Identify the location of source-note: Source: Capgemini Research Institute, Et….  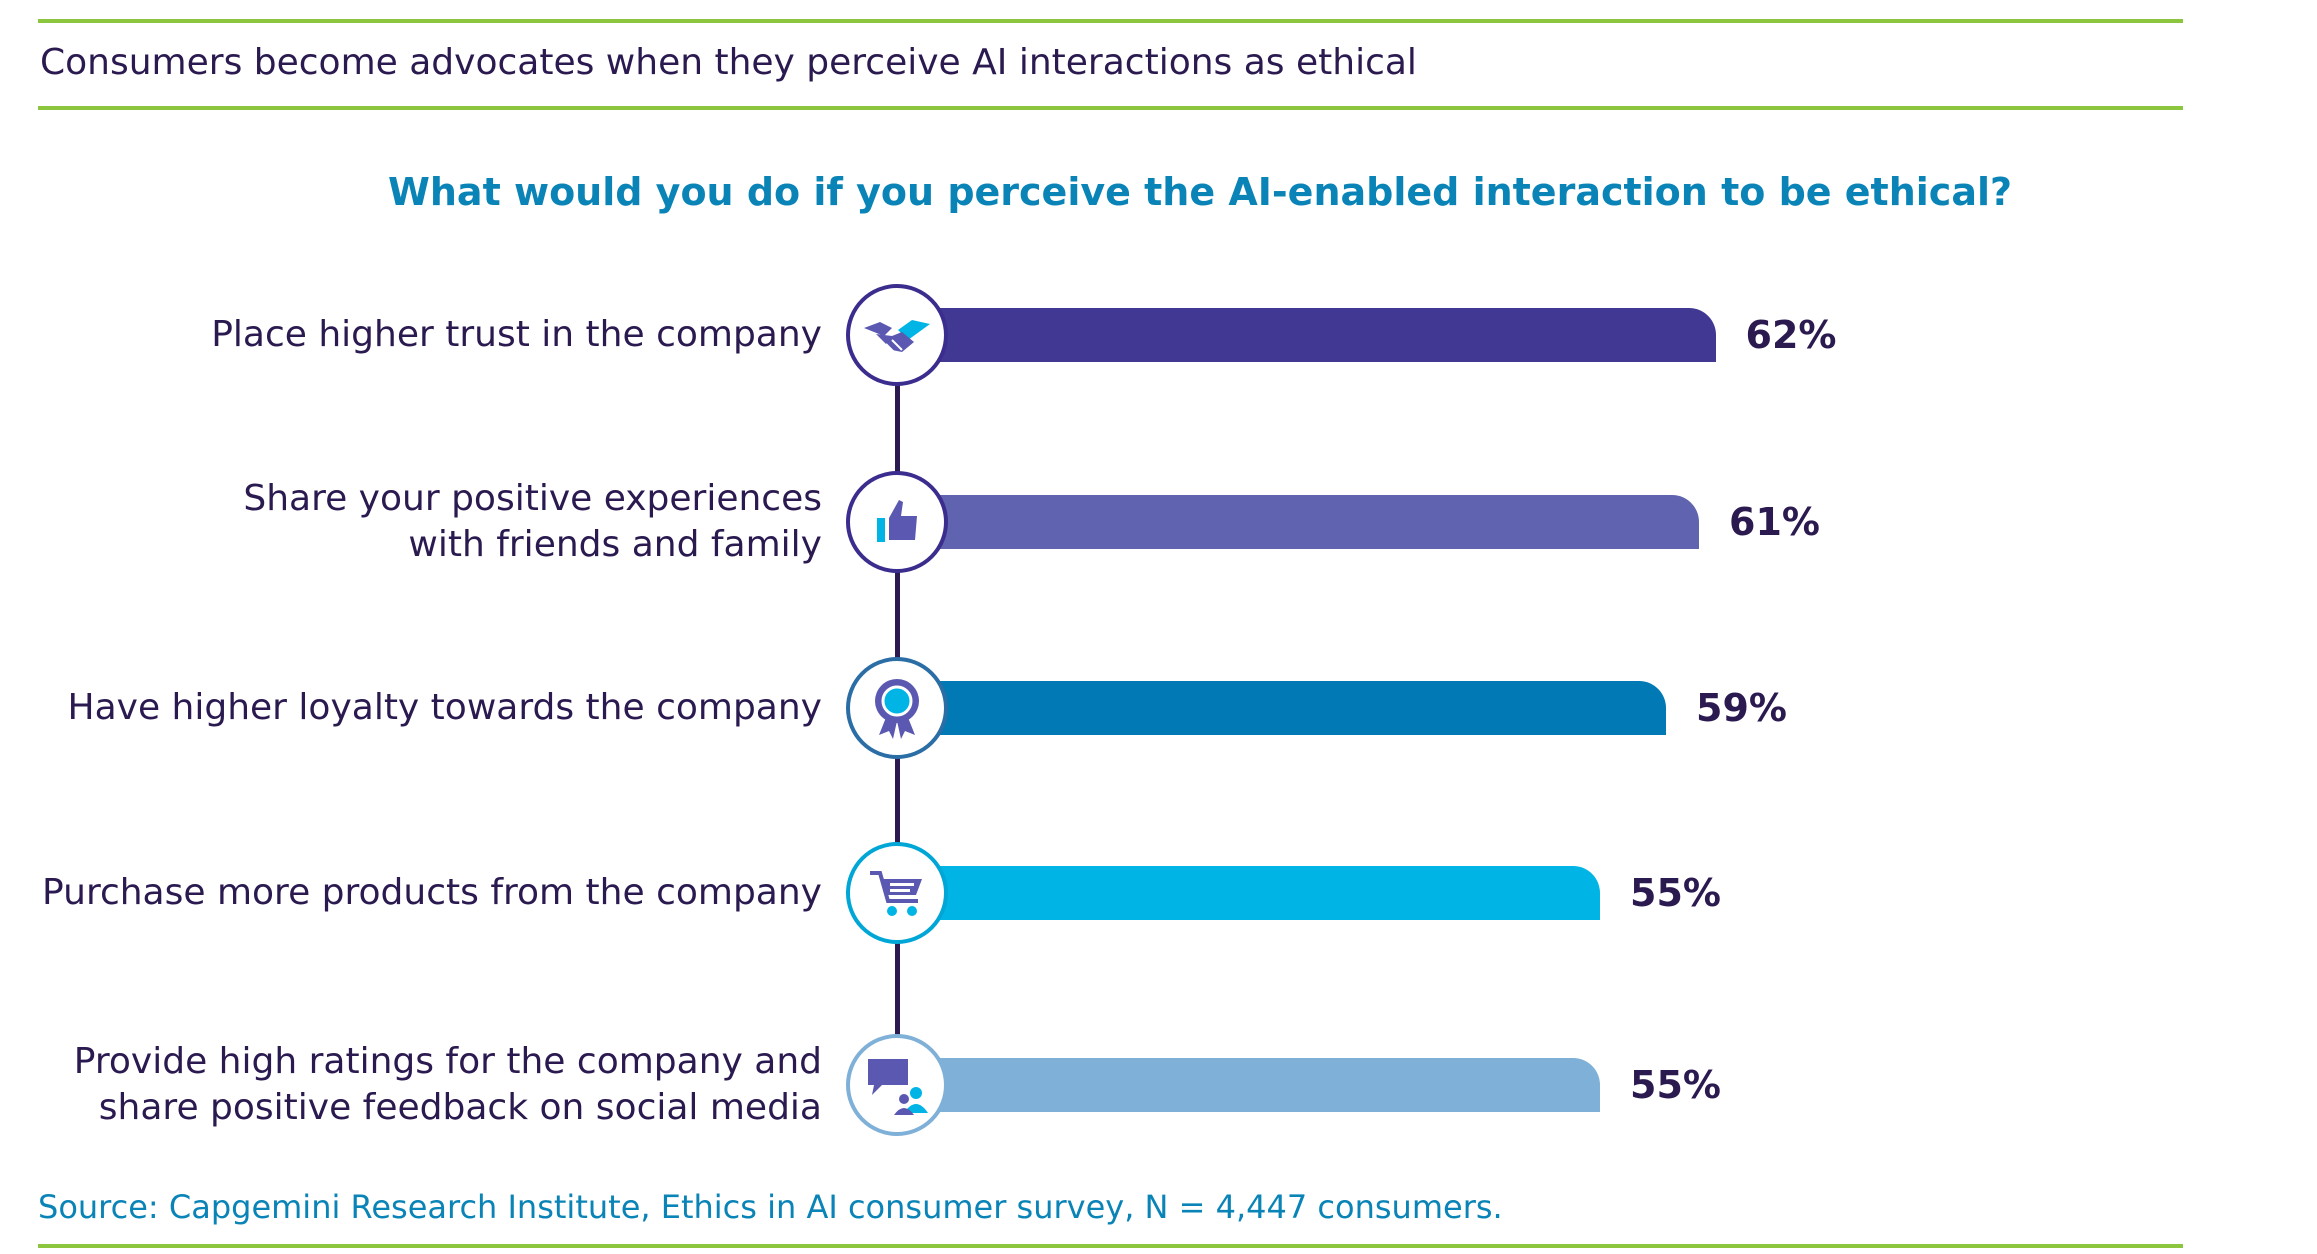
(770, 1207).